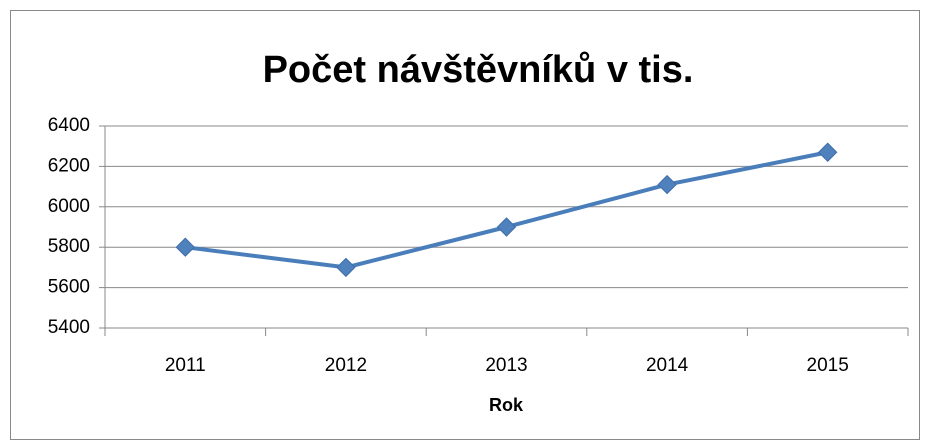  Describe the element at coordinates (69, 165) in the screenshot. I see `y-tick-label: 6200` at that location.